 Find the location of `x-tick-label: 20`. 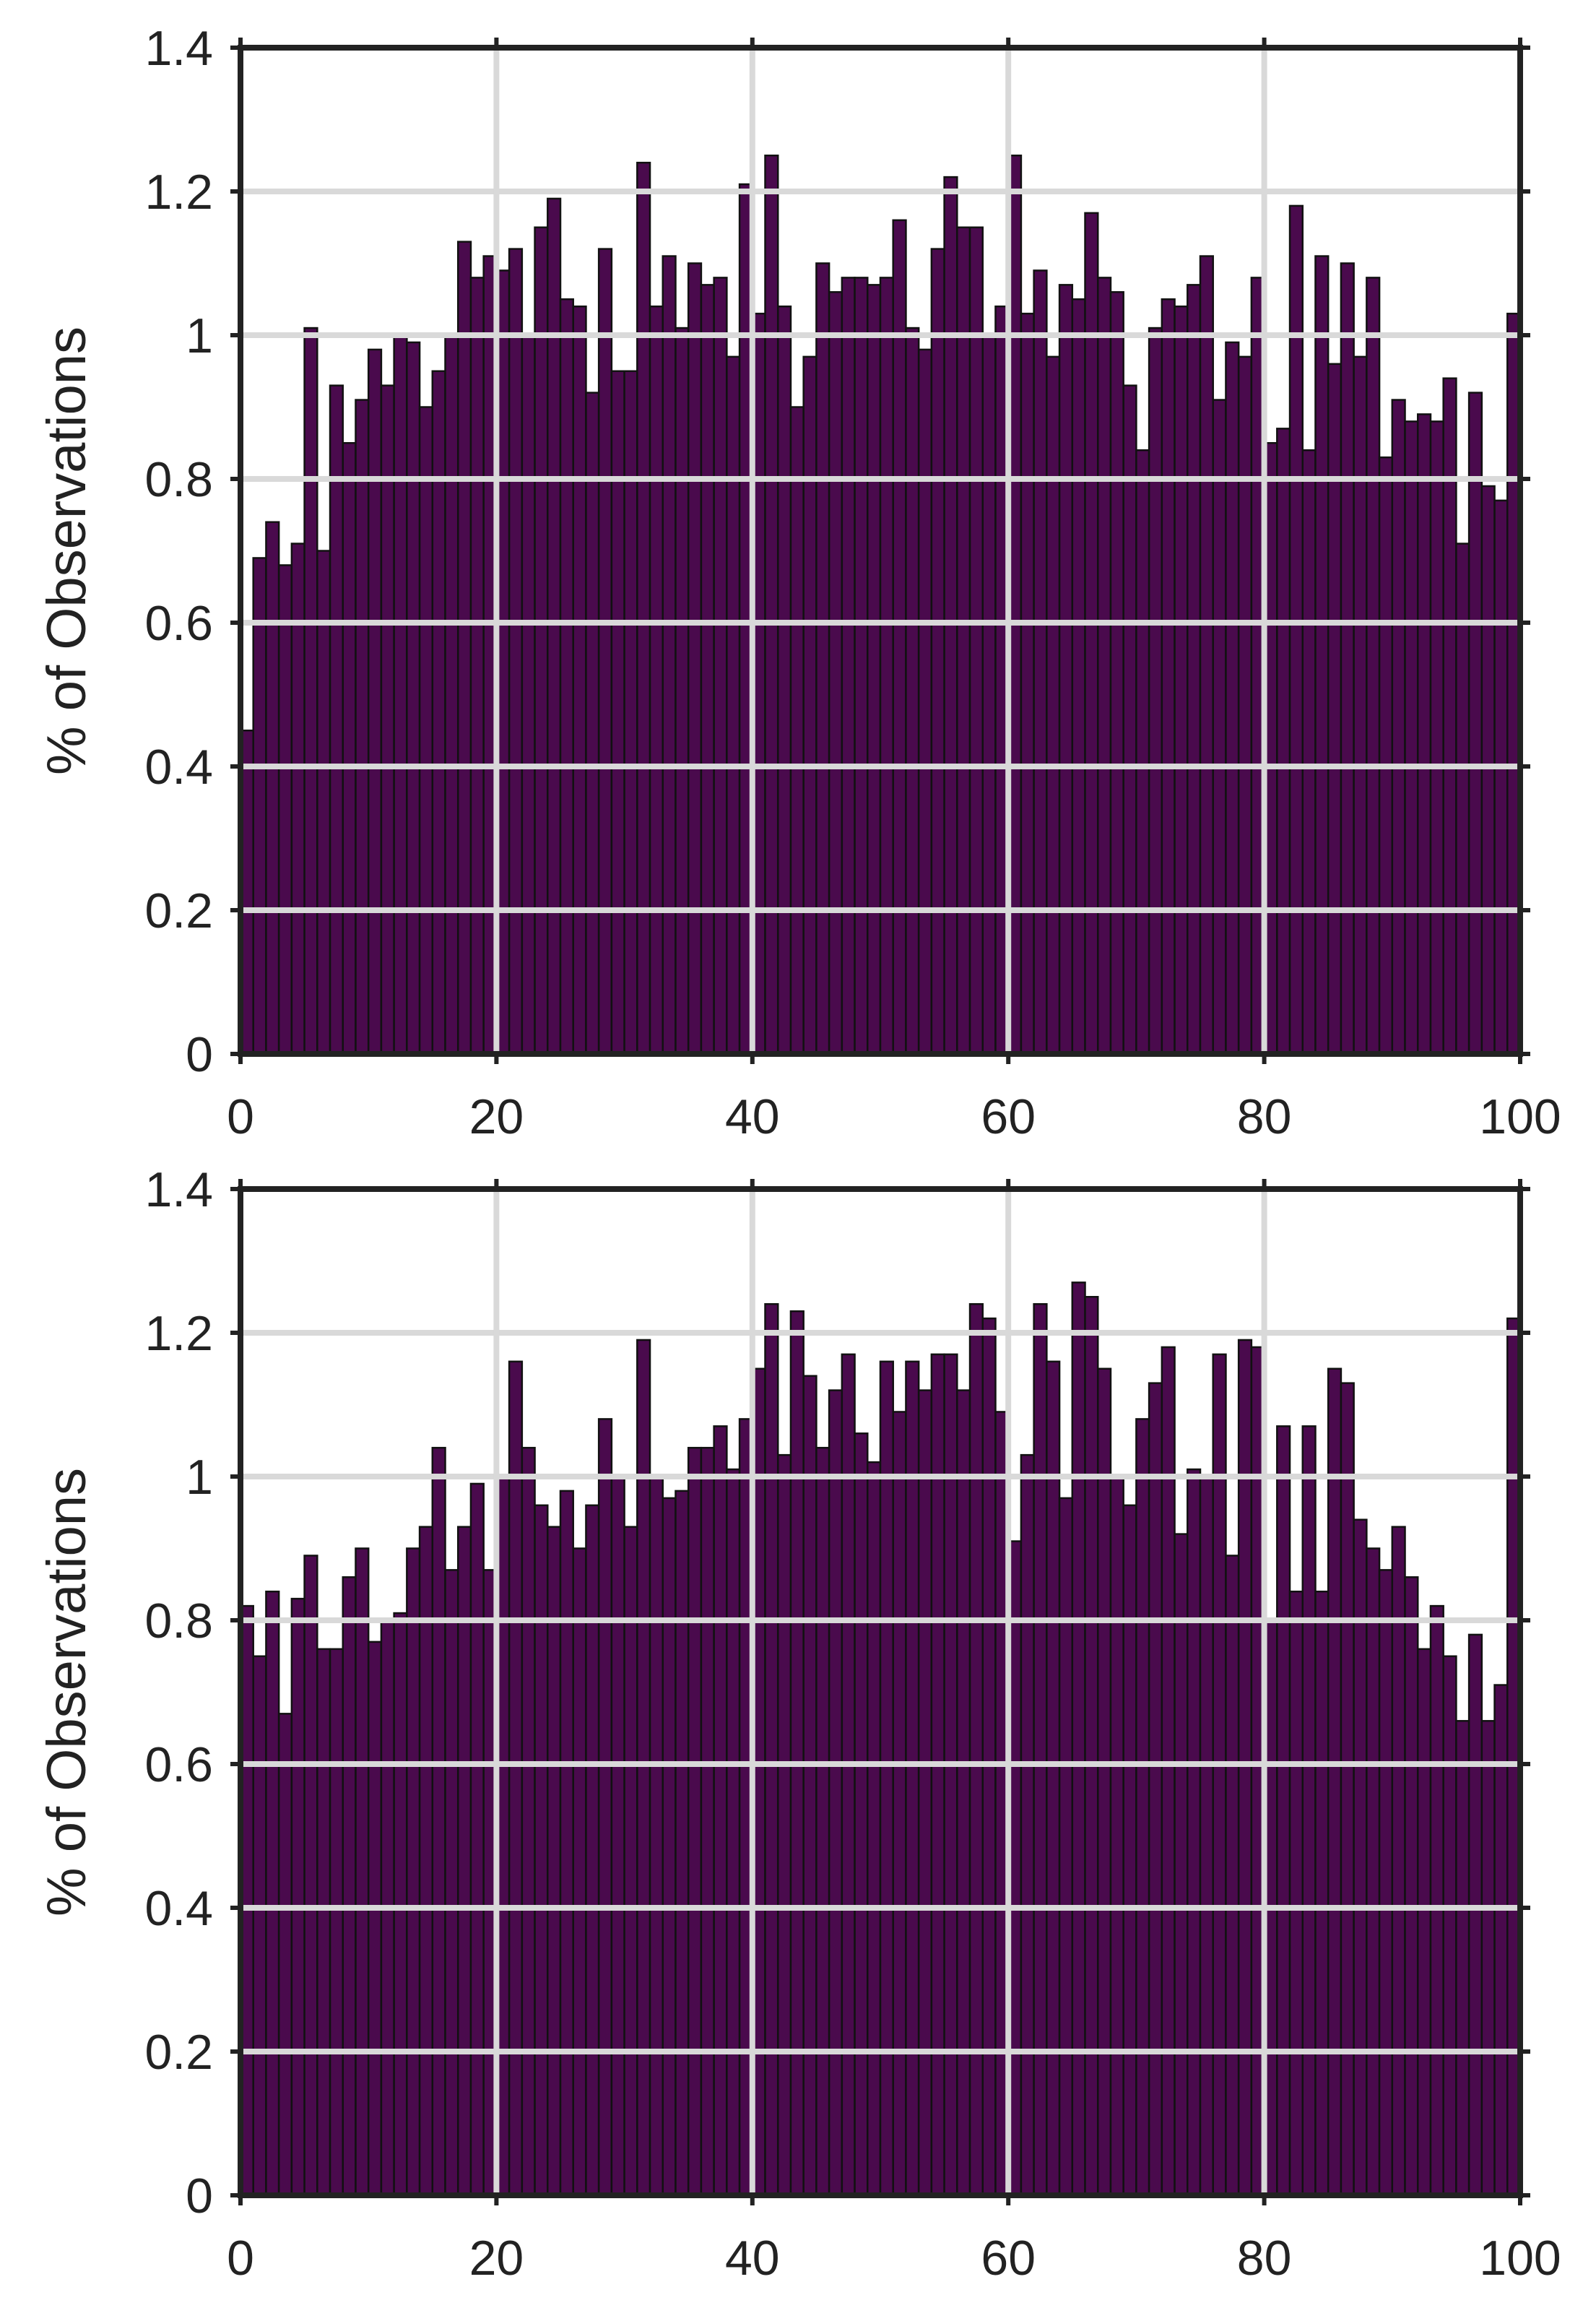

x-tick-label: 20 is located at coordinates (496, 2258).